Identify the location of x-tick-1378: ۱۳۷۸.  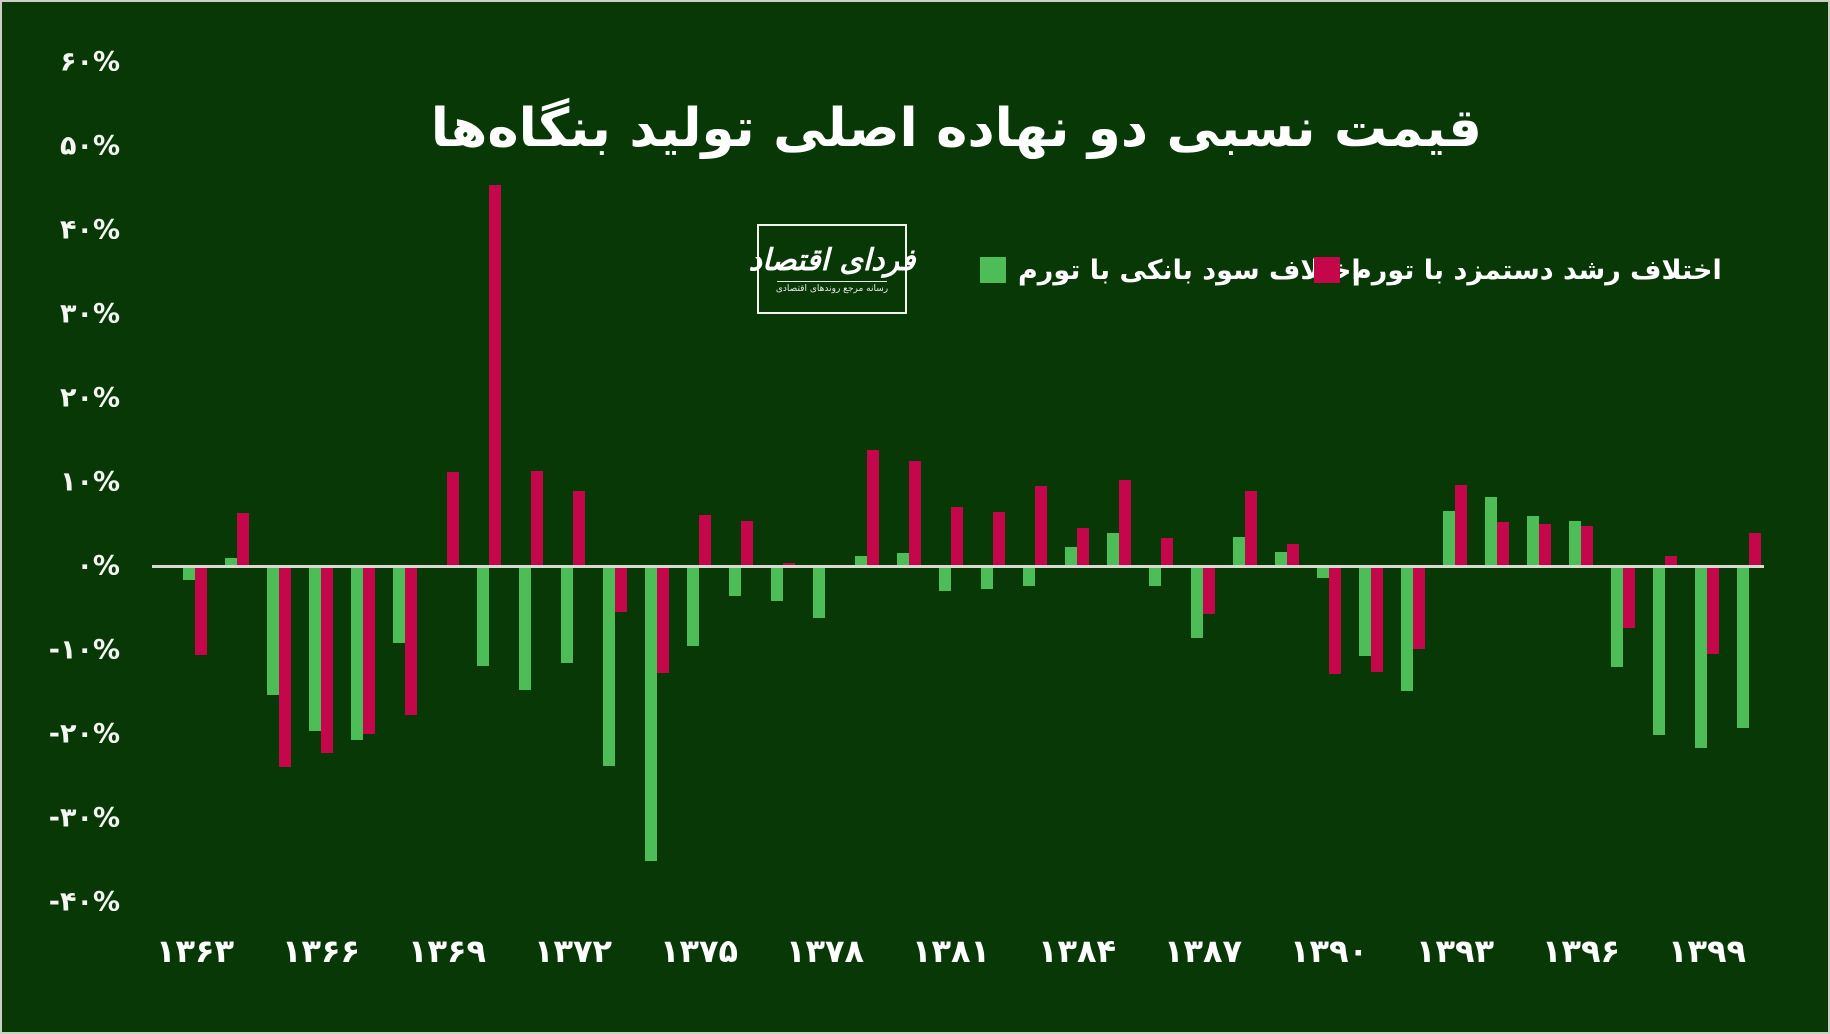
(825, 951).